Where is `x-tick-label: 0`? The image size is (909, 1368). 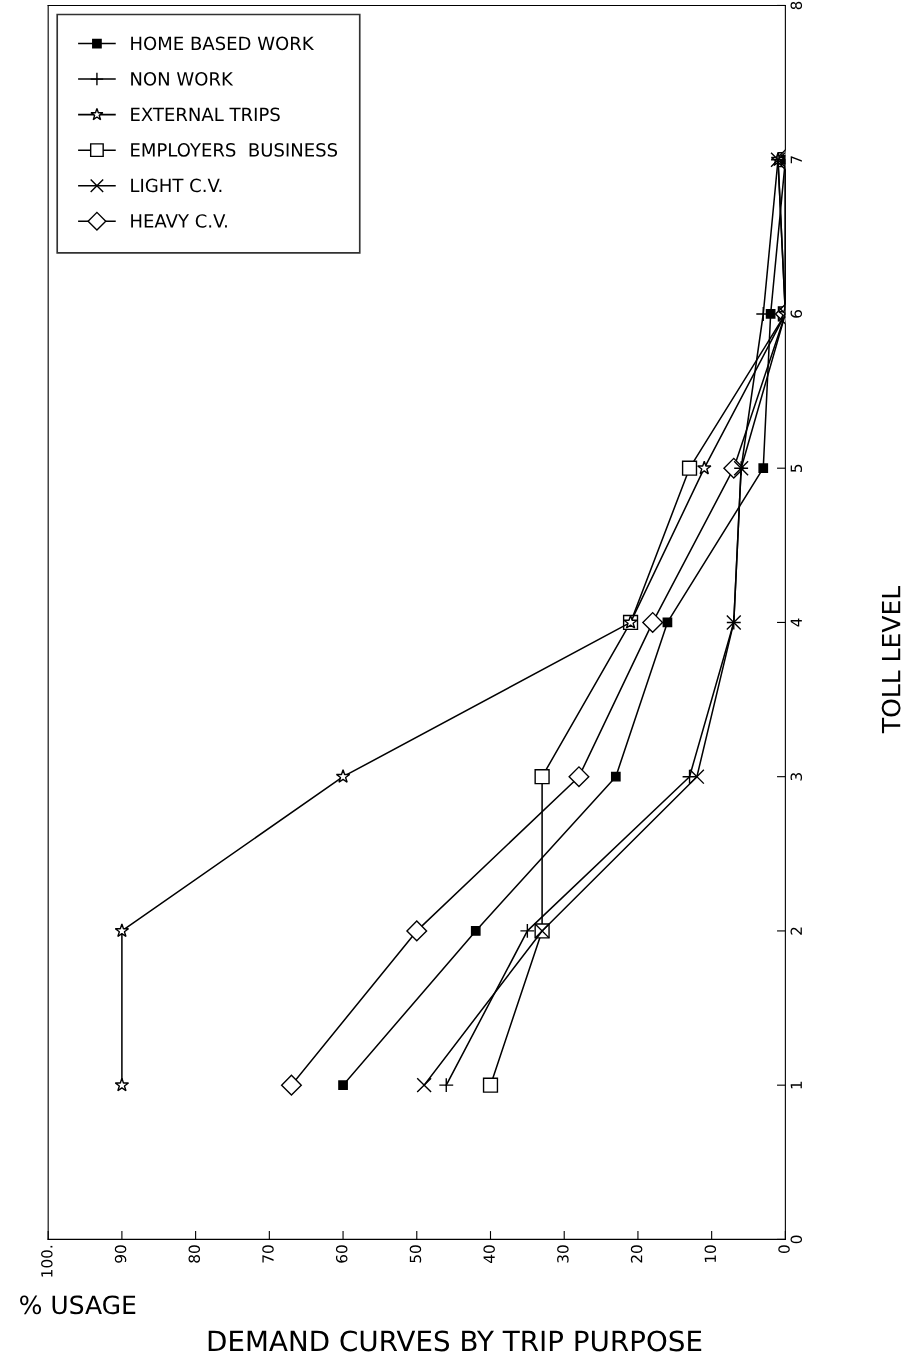 x-tick-label: 0 is located at coordinates (784, 1249).